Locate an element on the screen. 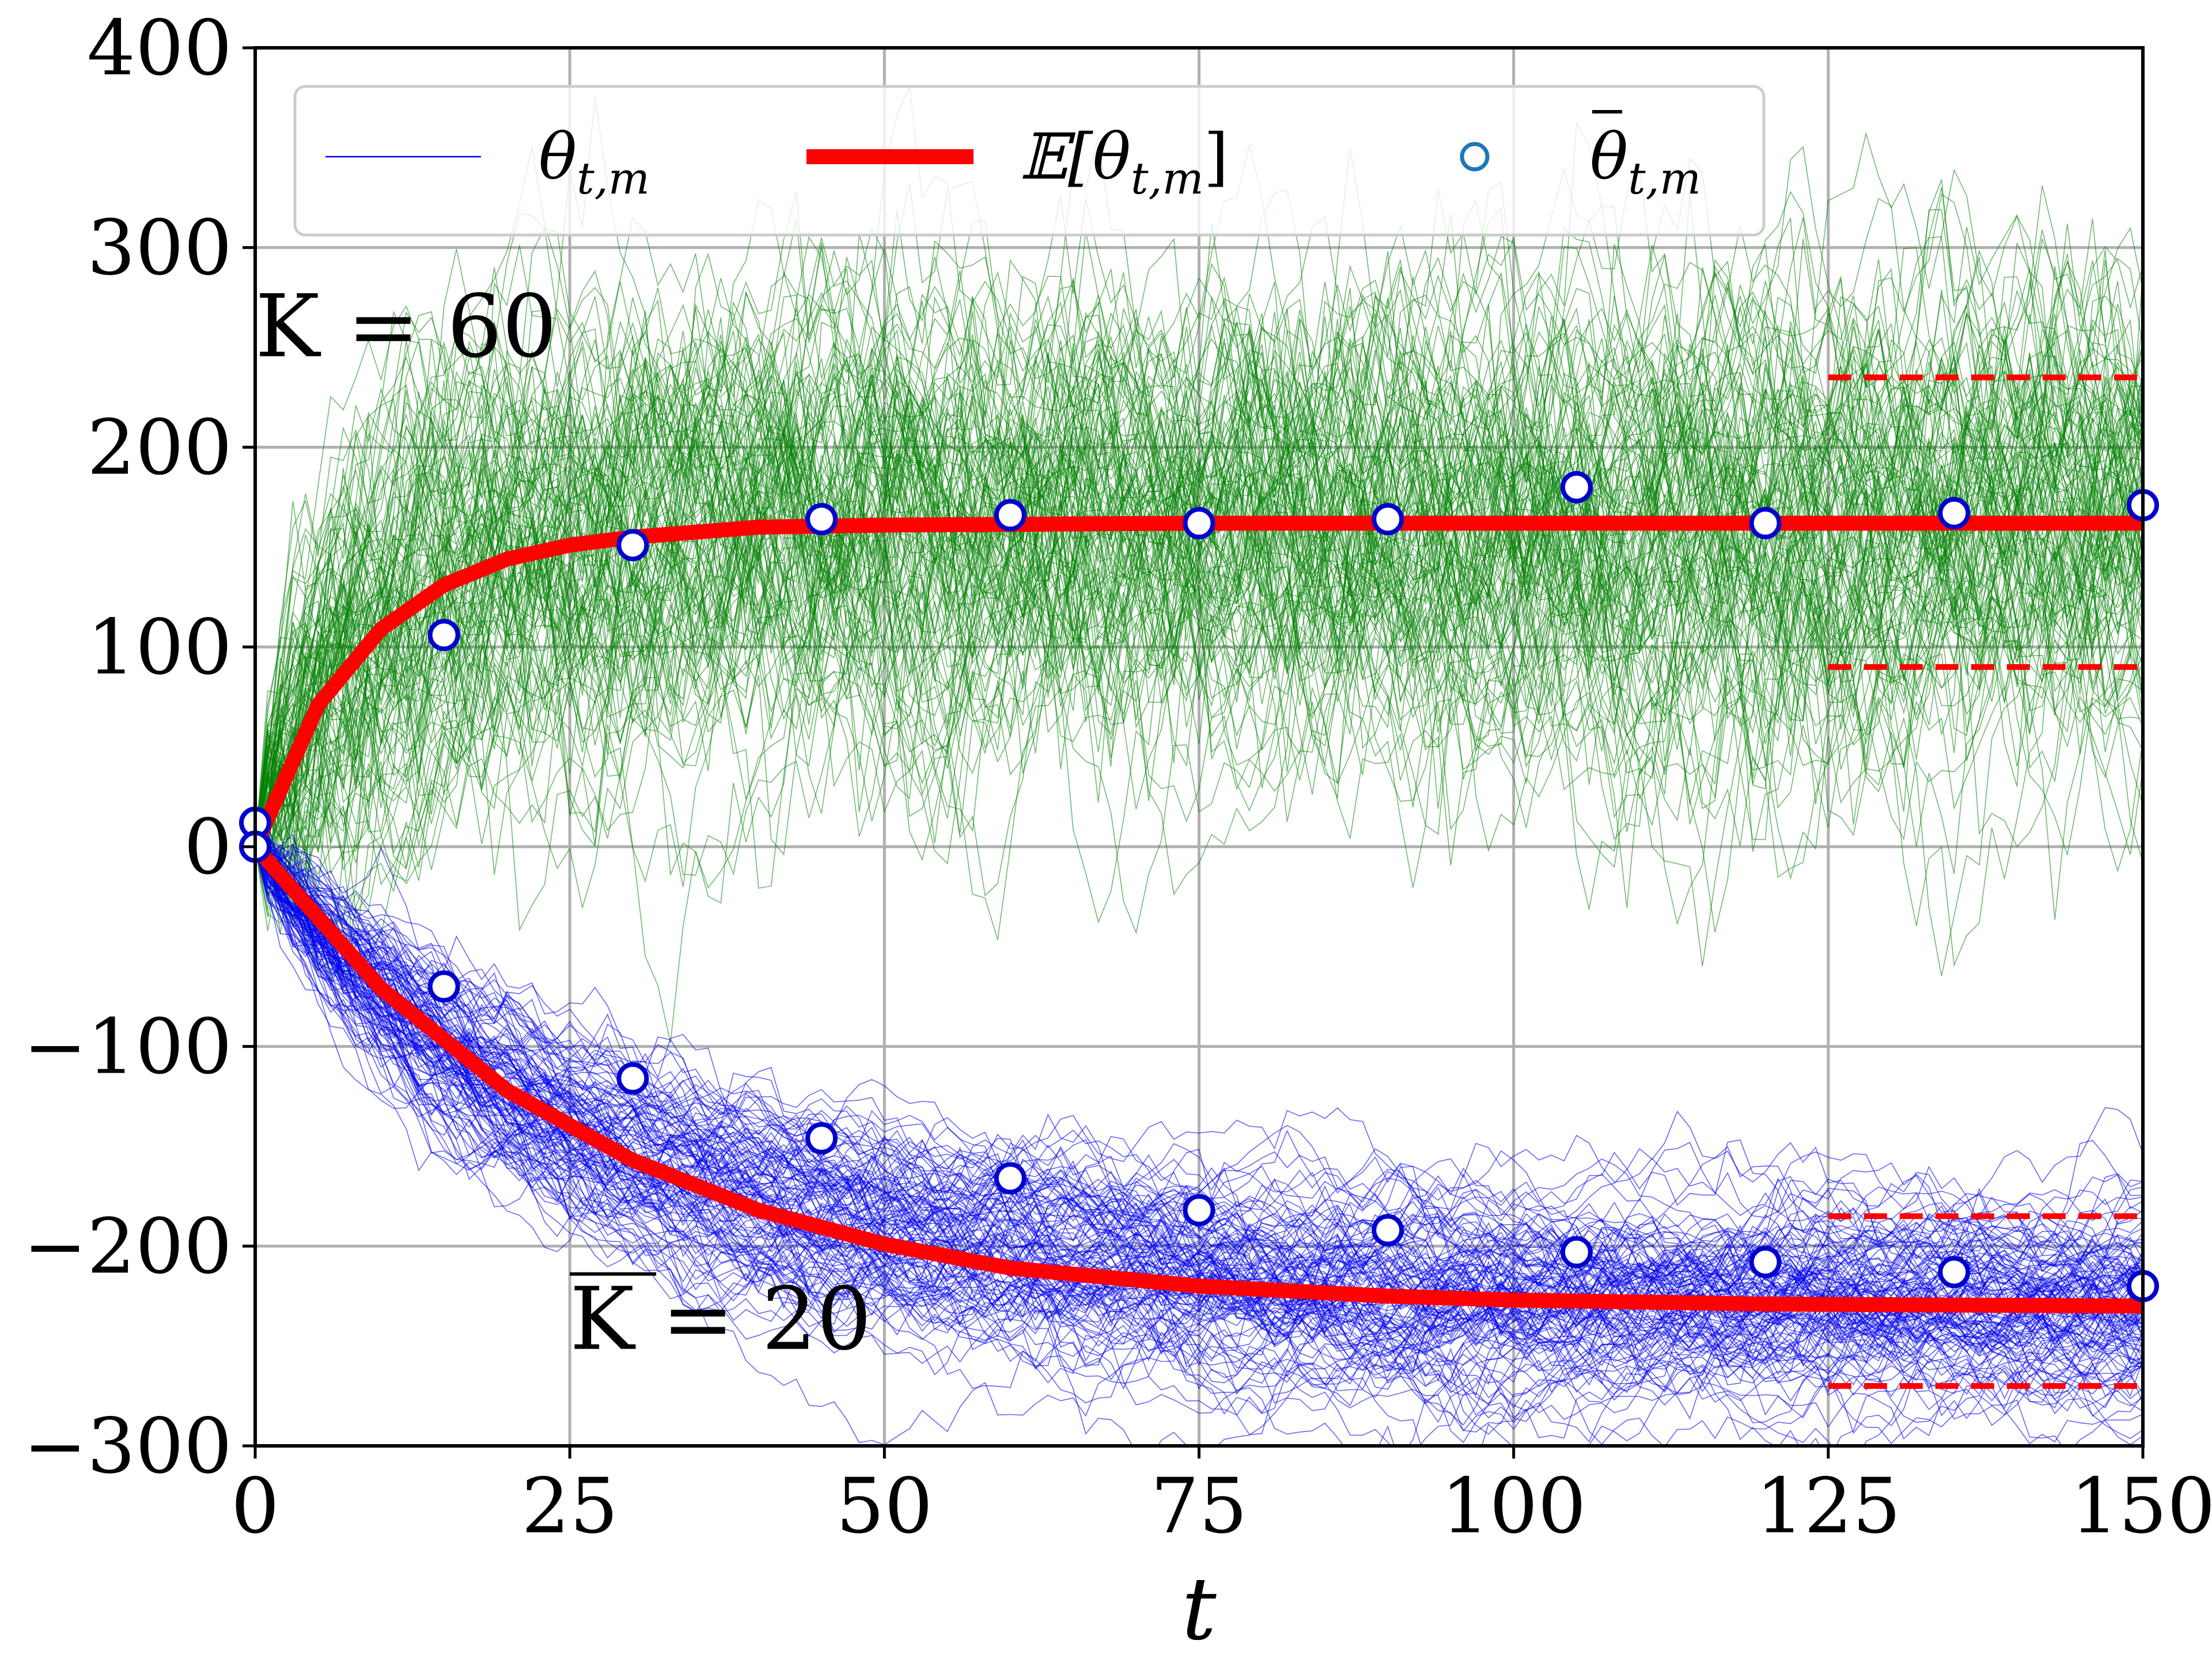 Image resolution: width=2212 pixels, height=1659 pixels. y-tick-label: 400 is located at coordinates (159, 48).